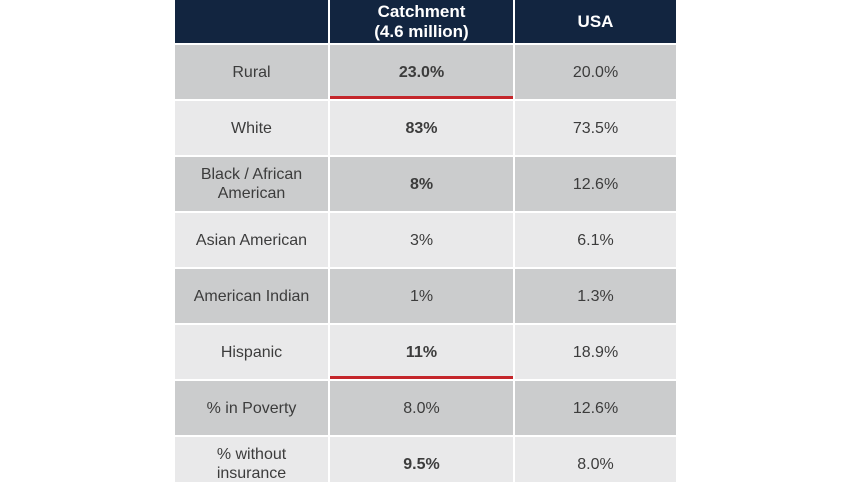  I want to click on usa-value-cell: 73.5%, so click(595, 128).